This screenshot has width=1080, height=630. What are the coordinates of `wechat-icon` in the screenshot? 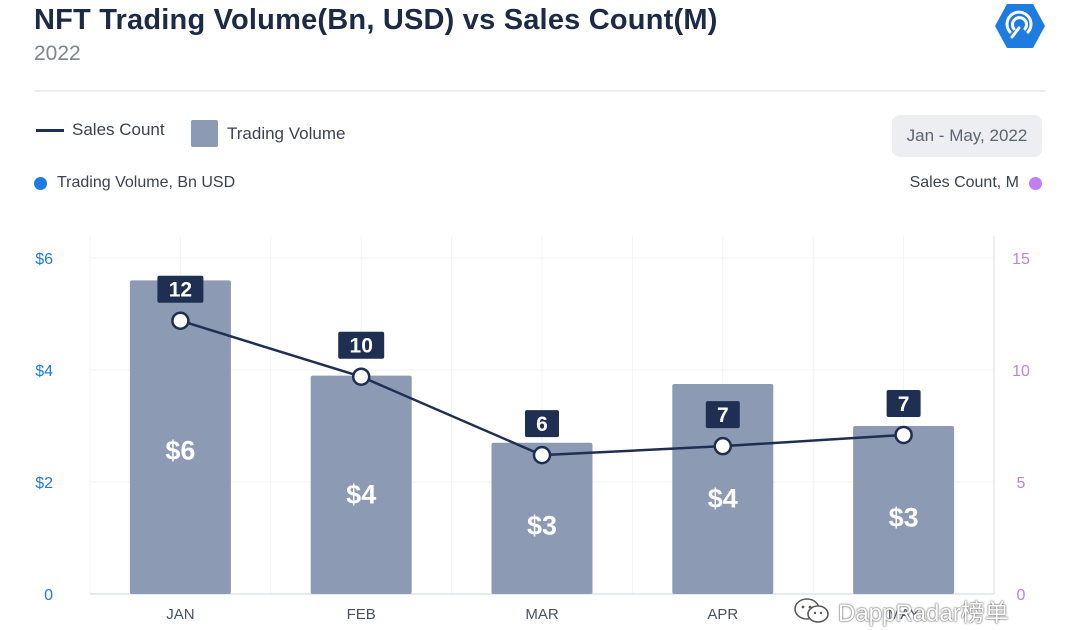 It's located at (811, 610).